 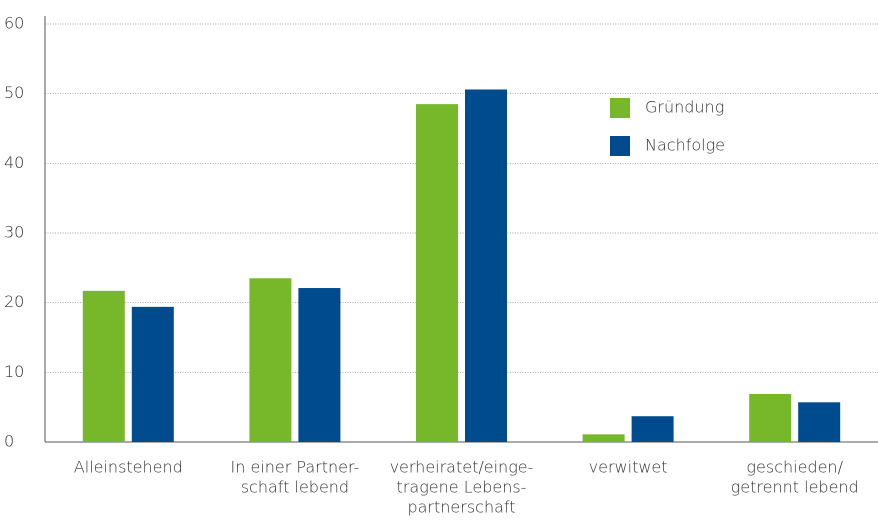 What do you see at coordinates (684, 107) in the screenshot?
I see `legend-label: Gründung` at bounding box center [684, 107].